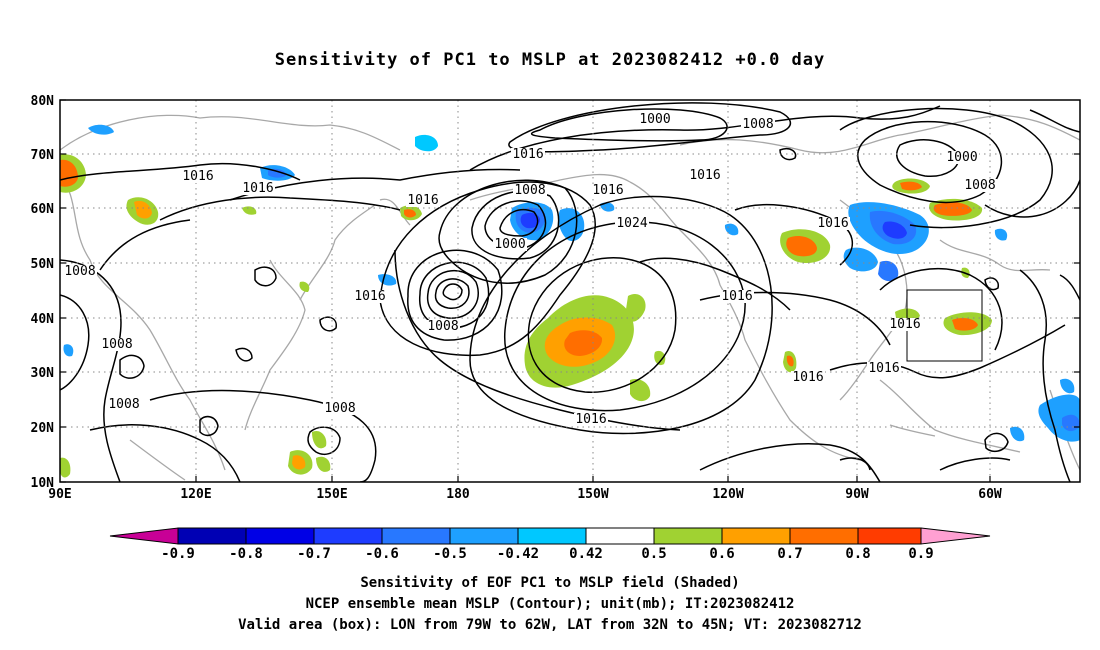 The height and width of the screenshot is (650, 1100). Describe the element at coordinates (43, 483) in the screenshot. I see `lat-label: 10N` at that location.